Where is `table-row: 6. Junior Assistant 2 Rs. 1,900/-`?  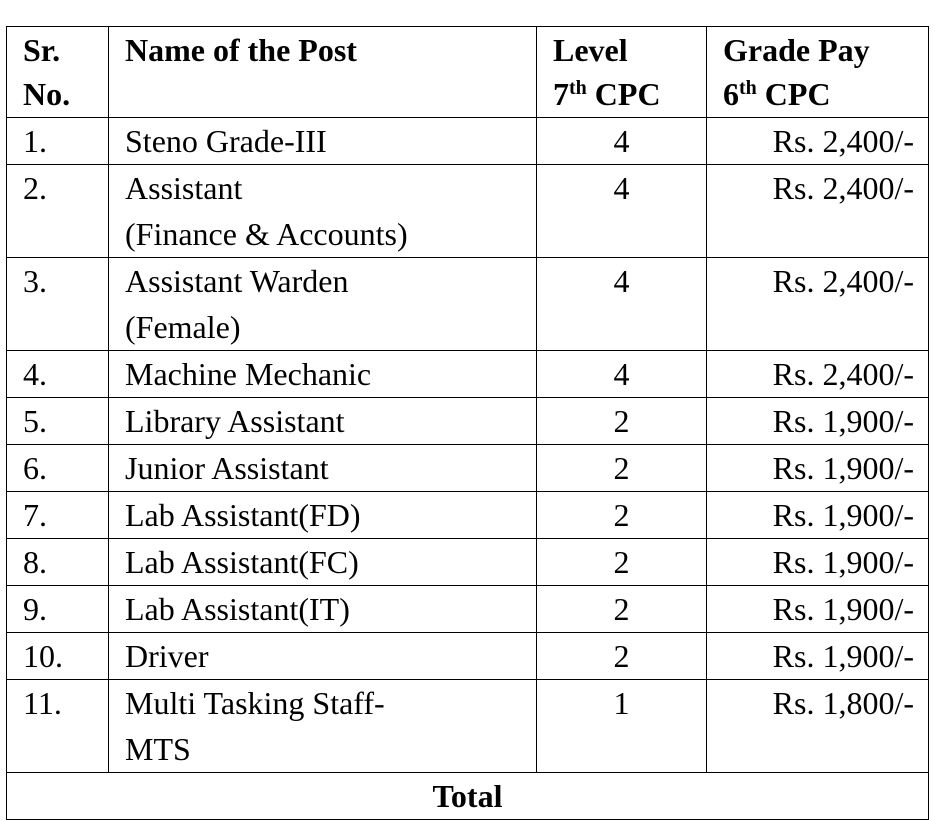
table-row: 6. Junior Assistant 2 Rs. 1,900/- is located at coordinates (467, 468).